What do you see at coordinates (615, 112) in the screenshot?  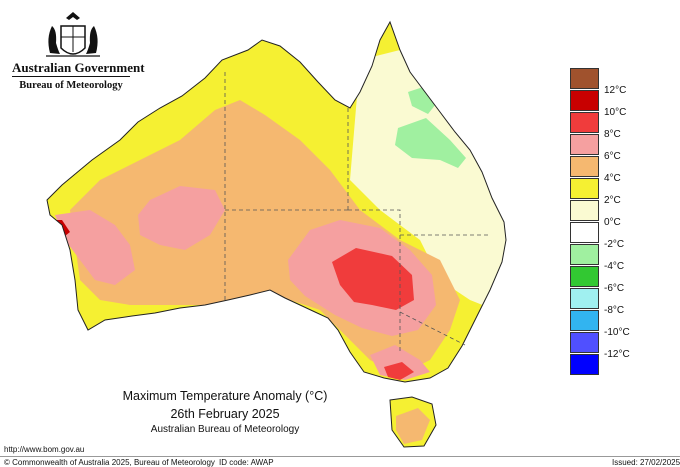 I see `legend-label: 10°C` at bounding box center [615, 112].